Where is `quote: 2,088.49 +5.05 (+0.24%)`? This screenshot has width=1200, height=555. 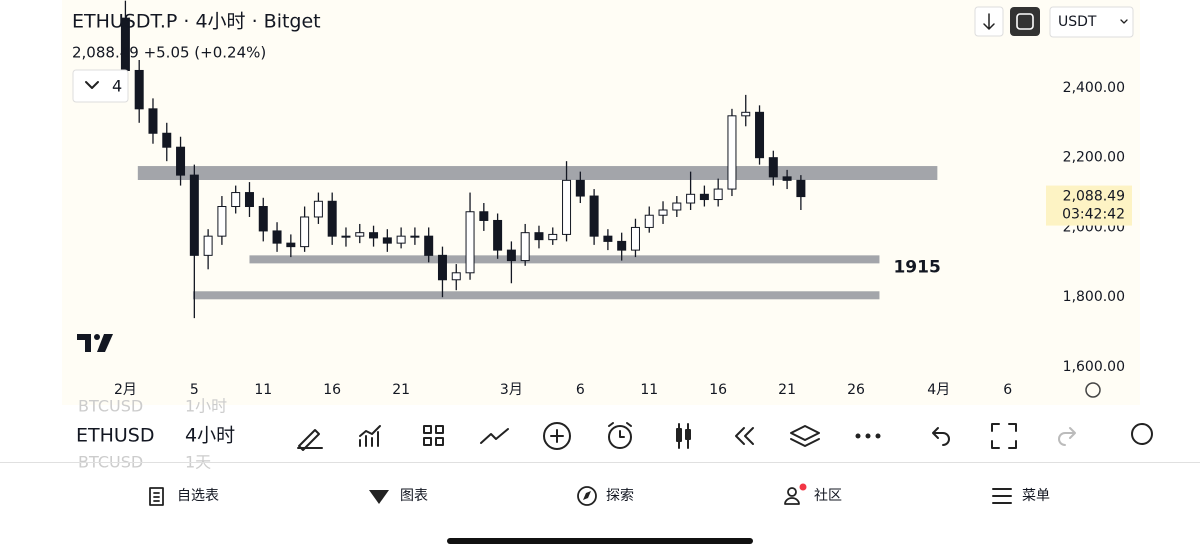
quote: 2,088.49 +5.05 (+0.24%) is located at coordinates (169, 53).